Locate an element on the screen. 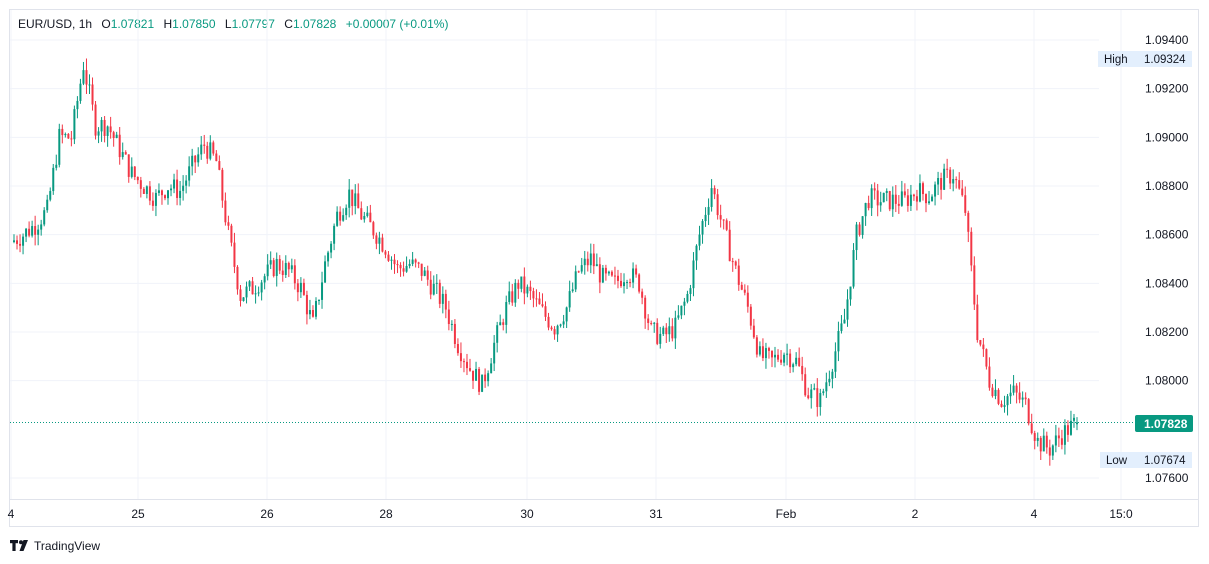  low-value: 1.07797 is located at coordinates (253, 24).